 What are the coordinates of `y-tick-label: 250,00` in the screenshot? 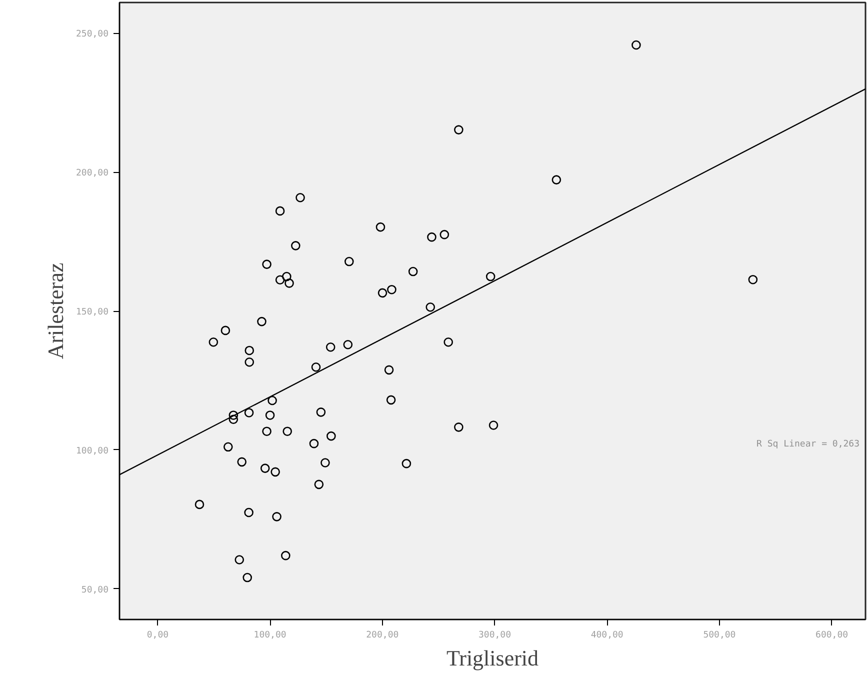 It's located at (92, 35).